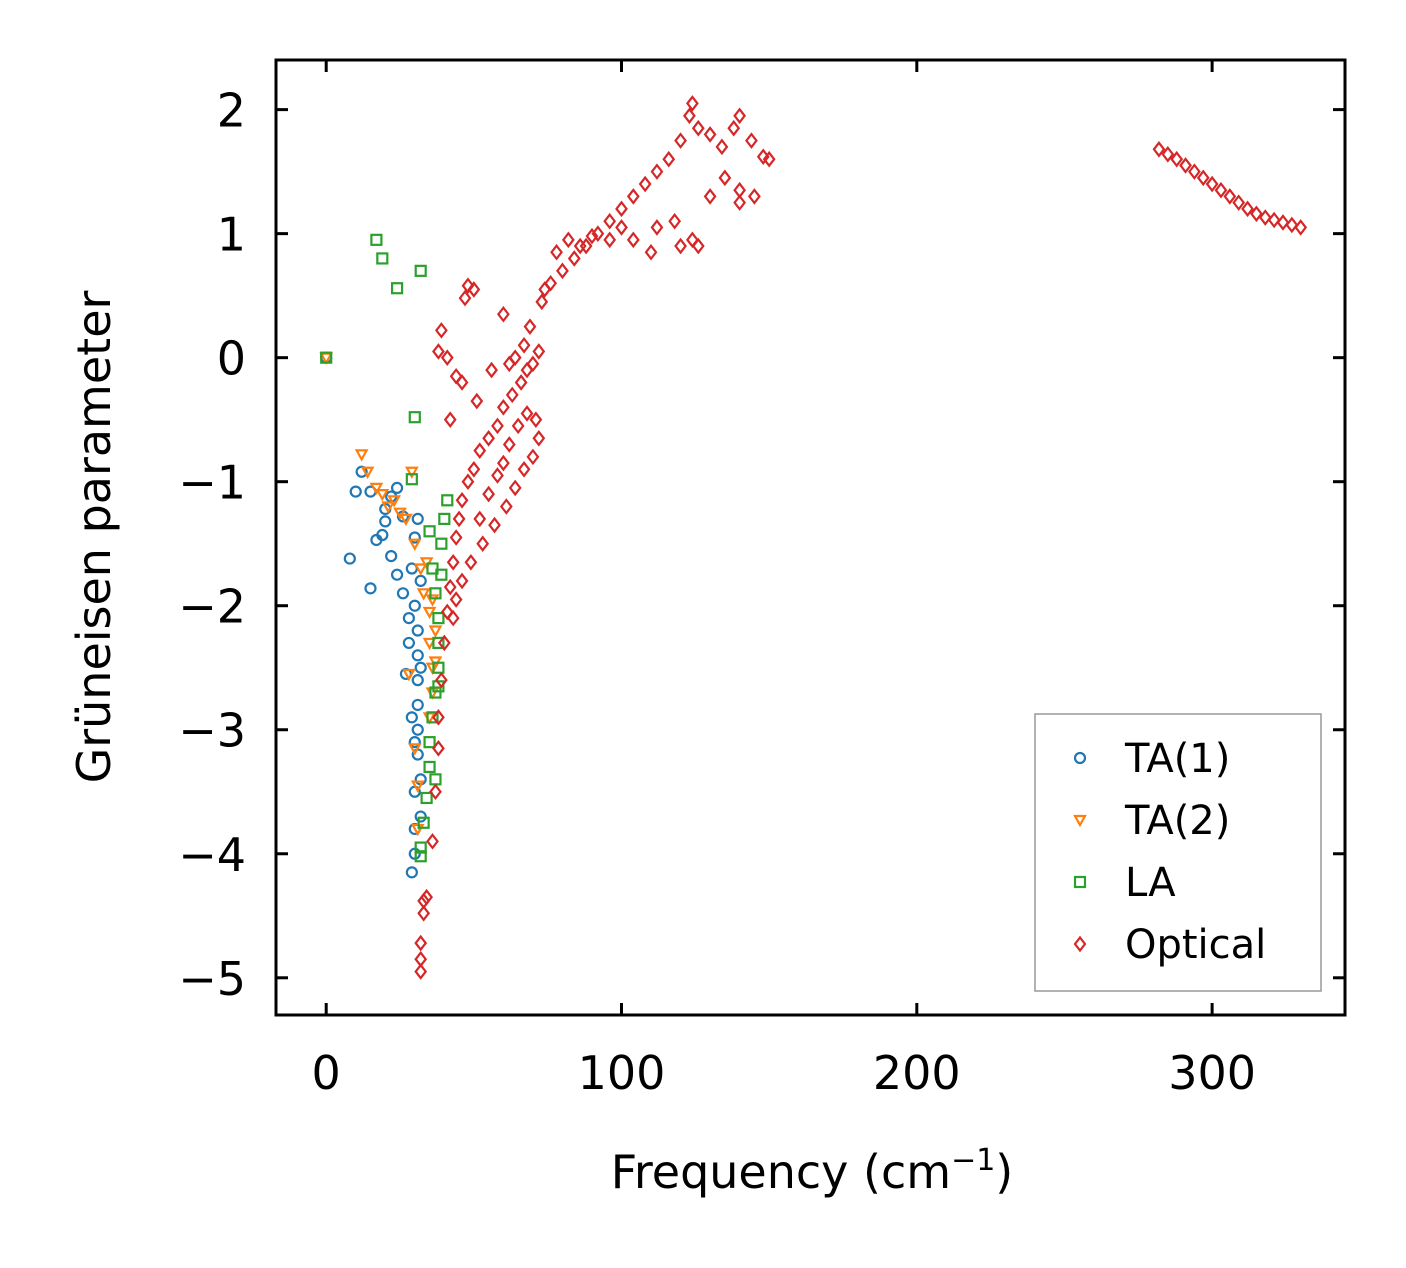 This screenshot has width=1406, height=1268. Describe the element at coordinates (1177, 821) in the screenshot. I see `legend-label: TA(2)` at that location.